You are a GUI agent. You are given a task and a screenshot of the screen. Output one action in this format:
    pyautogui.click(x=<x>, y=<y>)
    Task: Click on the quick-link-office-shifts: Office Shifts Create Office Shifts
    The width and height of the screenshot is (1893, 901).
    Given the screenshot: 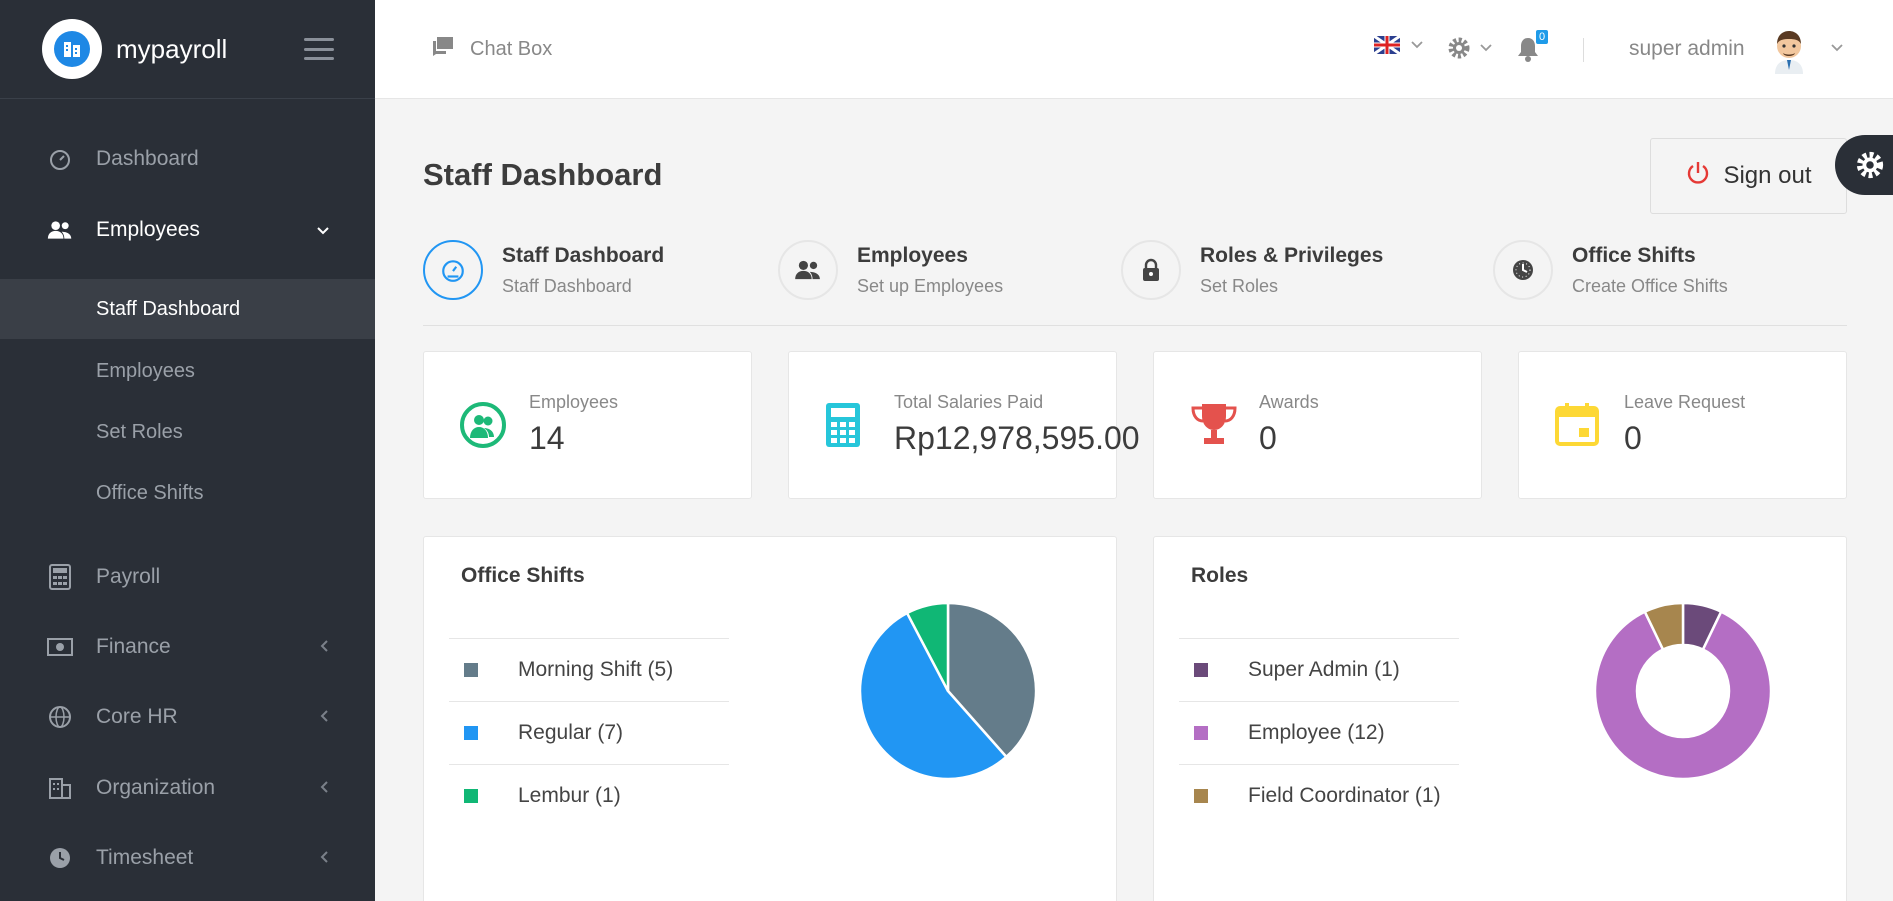 What is the action you would take?
    pyautogui.click(x=1610, y=270)
    